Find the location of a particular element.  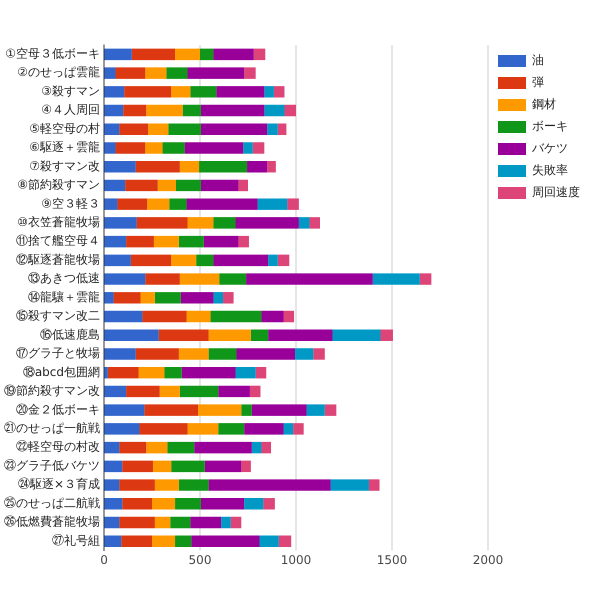

x-tick-label: 500 is located at coordinates (200, 559).